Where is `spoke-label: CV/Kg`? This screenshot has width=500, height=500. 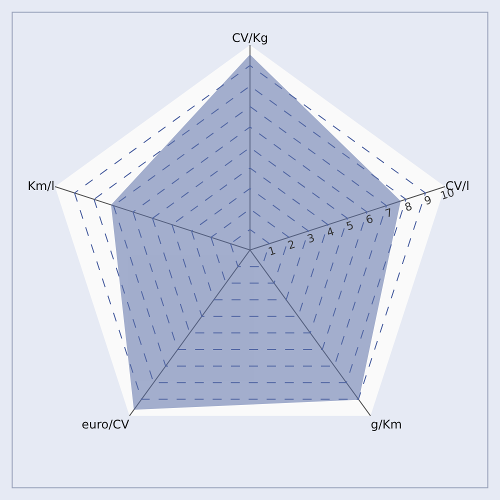
spoke-label: CV/Kg is located at coordinates (250, 38).